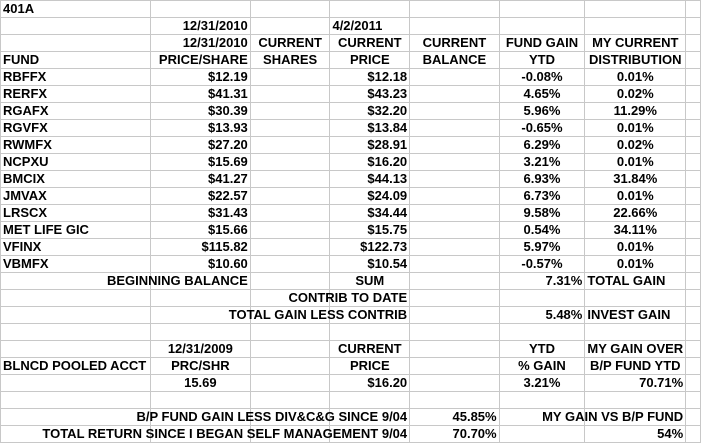  What do you see at coordinates (75, 366) in the screenshot?
I see `bp-account-name: BLNCD POOLED ACCT` at bounding box center [75, 366].